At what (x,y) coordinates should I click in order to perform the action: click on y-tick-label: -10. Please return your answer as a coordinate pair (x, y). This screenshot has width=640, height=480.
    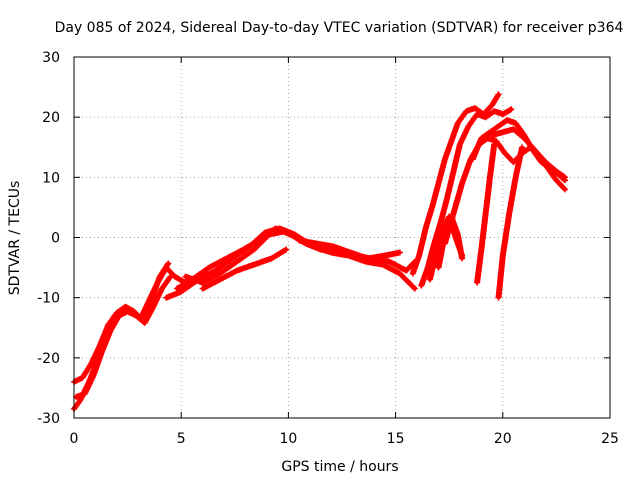
    Looking at the image, I should click on (48, 299).